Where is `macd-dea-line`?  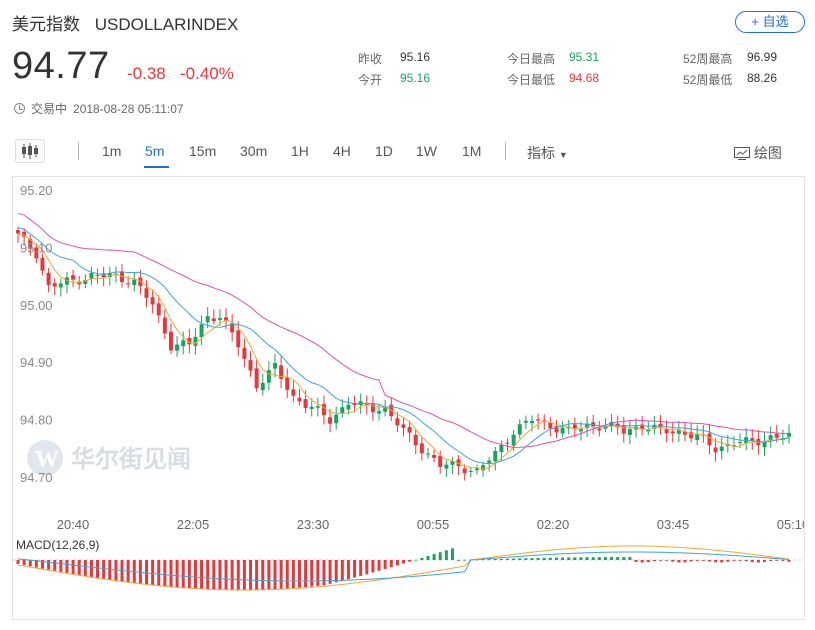
macd-dea-line is located at coordinates (403, 566).